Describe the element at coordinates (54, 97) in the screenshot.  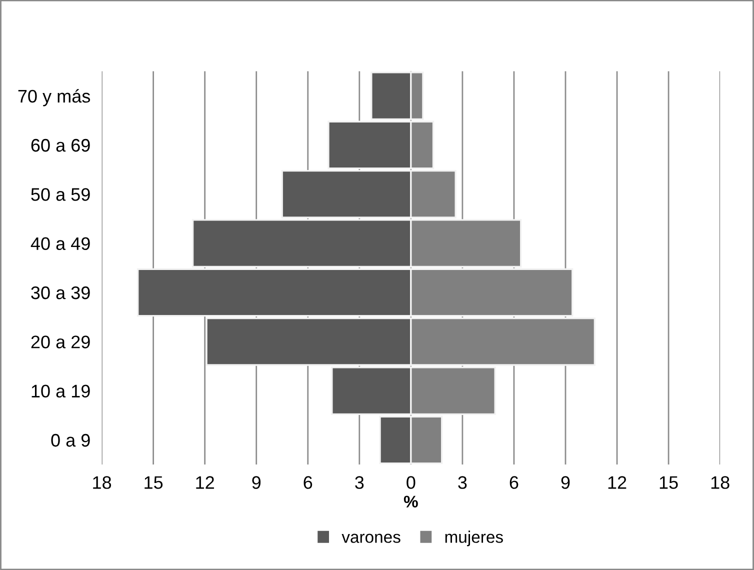
I see `y-tick-label: 70 y más` at that location.